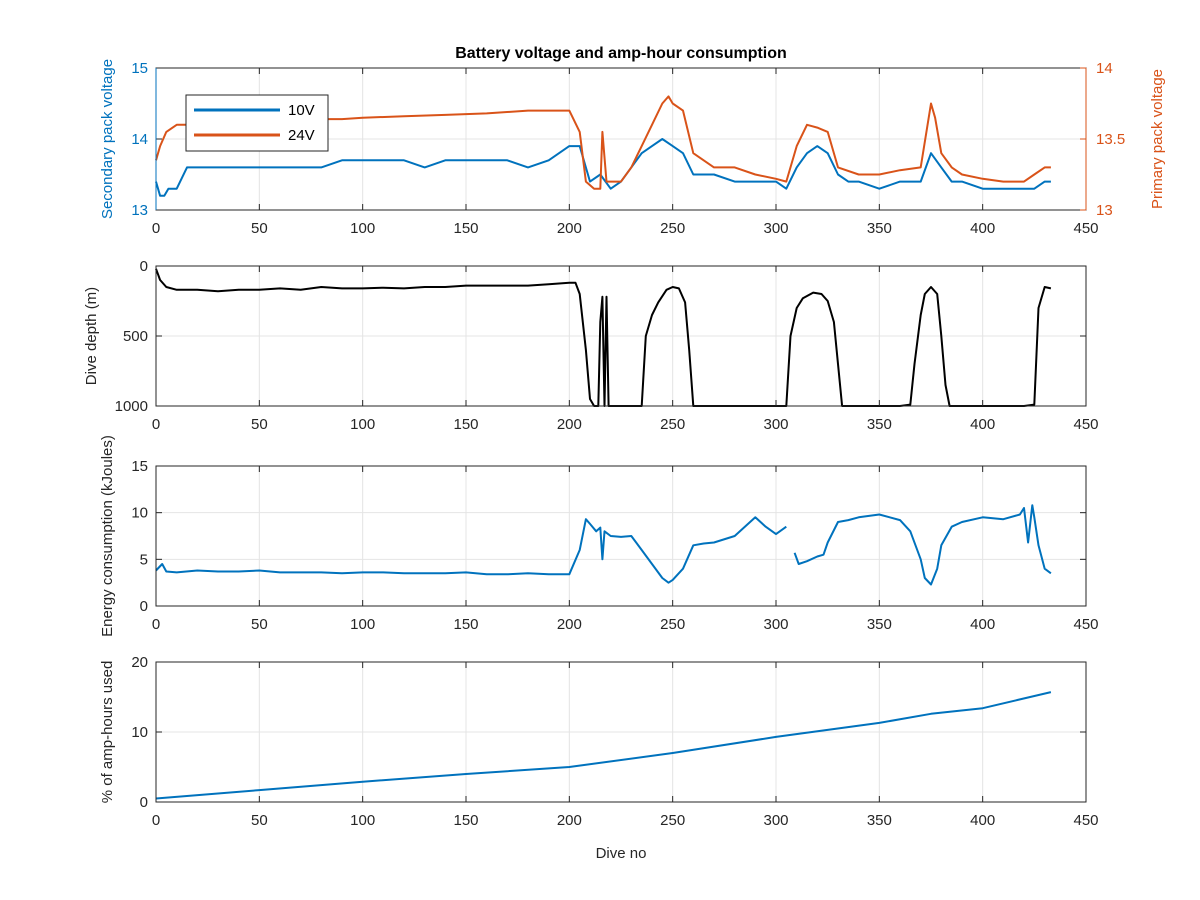  Describe the element at coordinates (1104, 210) in the screenshot. I see `y-right-tick-label: 13` at that location.